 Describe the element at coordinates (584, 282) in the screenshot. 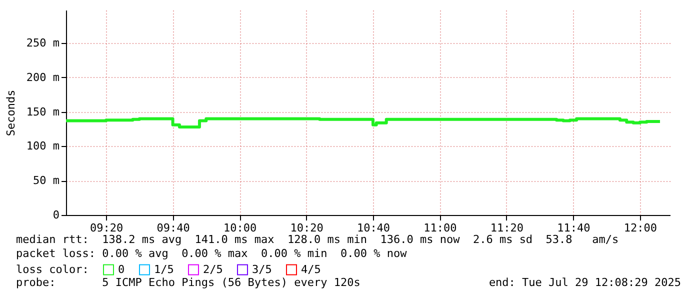

I see `text: end: Tue Jul 29 12:08:29 2025` at that location.